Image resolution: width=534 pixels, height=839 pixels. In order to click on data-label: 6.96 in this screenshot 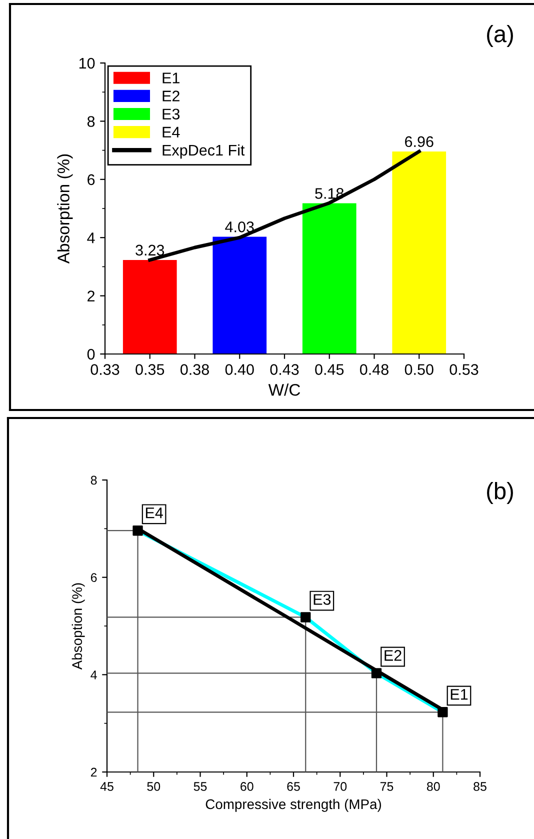, I will do `click(419, 142)`.